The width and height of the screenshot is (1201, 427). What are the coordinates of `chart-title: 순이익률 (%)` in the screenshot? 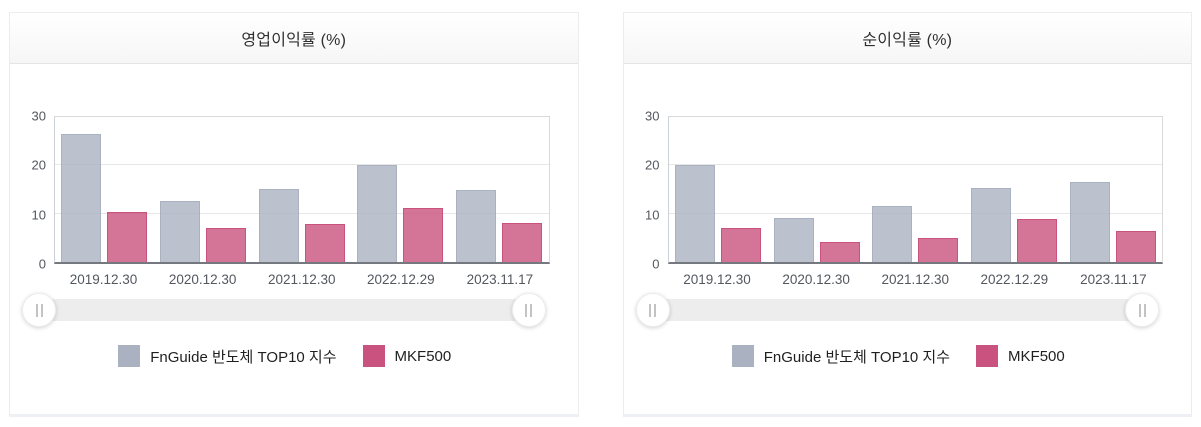 It's located at (907, 40).